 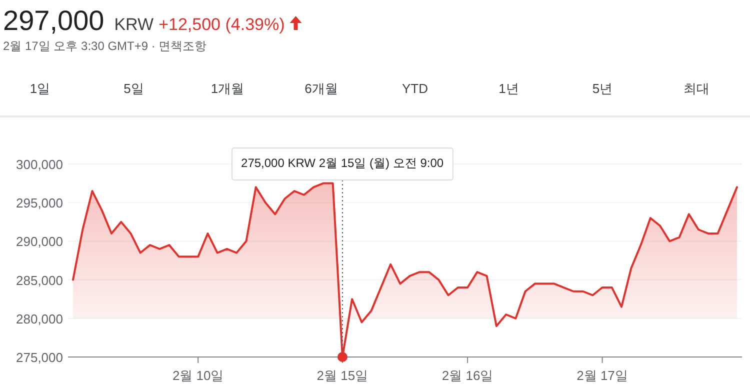 I want to click on text: KRW, so click(x=134, y=24).